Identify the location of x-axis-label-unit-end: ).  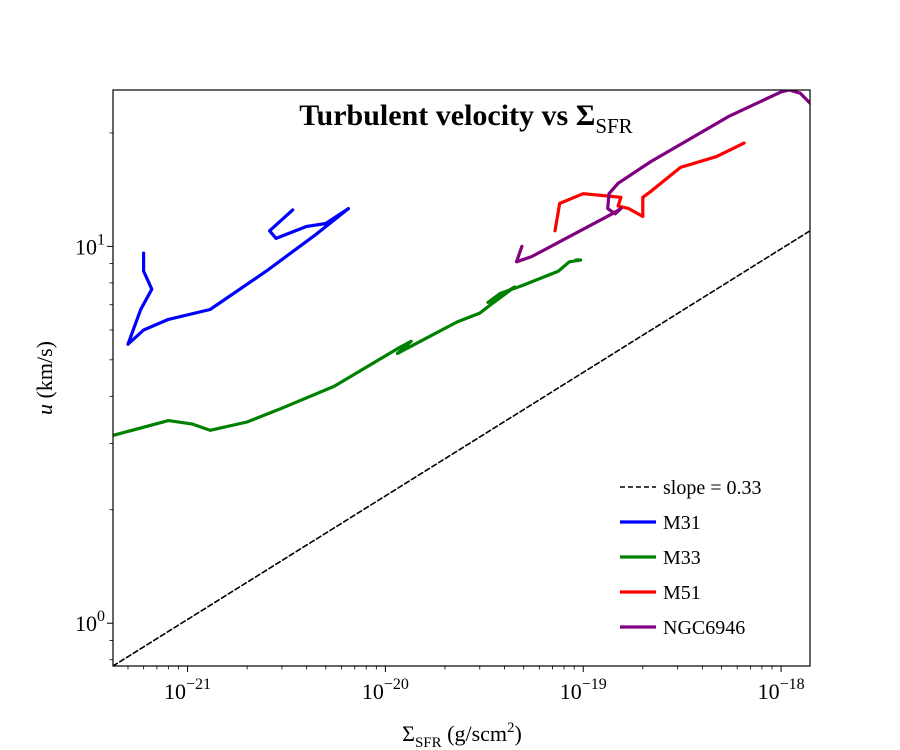
(518, 733).